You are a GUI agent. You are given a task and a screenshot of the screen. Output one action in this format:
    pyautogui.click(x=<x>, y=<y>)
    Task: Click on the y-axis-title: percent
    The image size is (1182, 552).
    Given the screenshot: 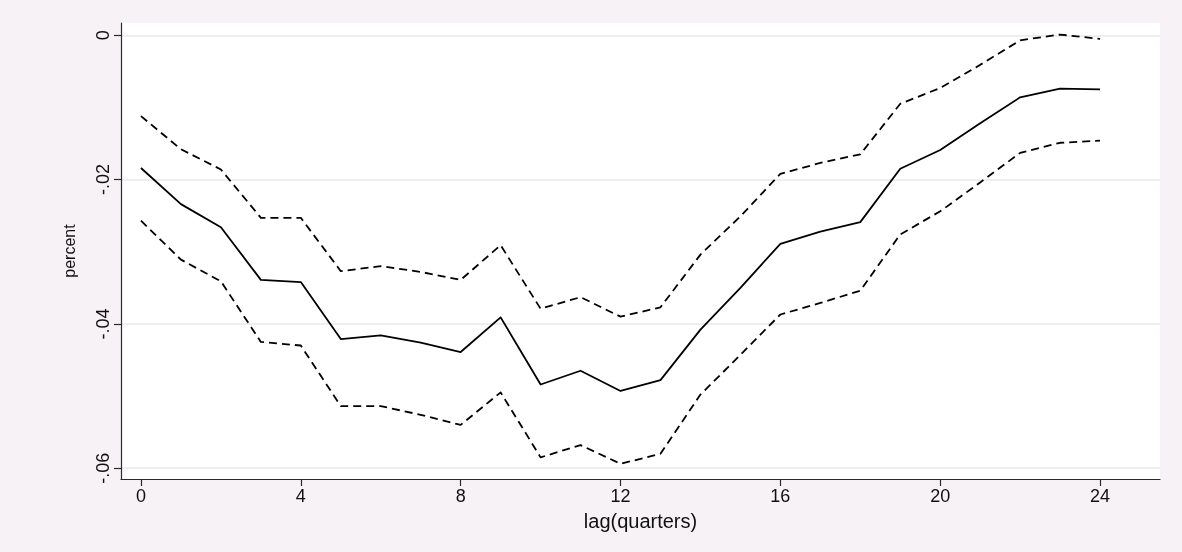 What is the action you would take?
    pyautogui.click(x=69, y=250)
    